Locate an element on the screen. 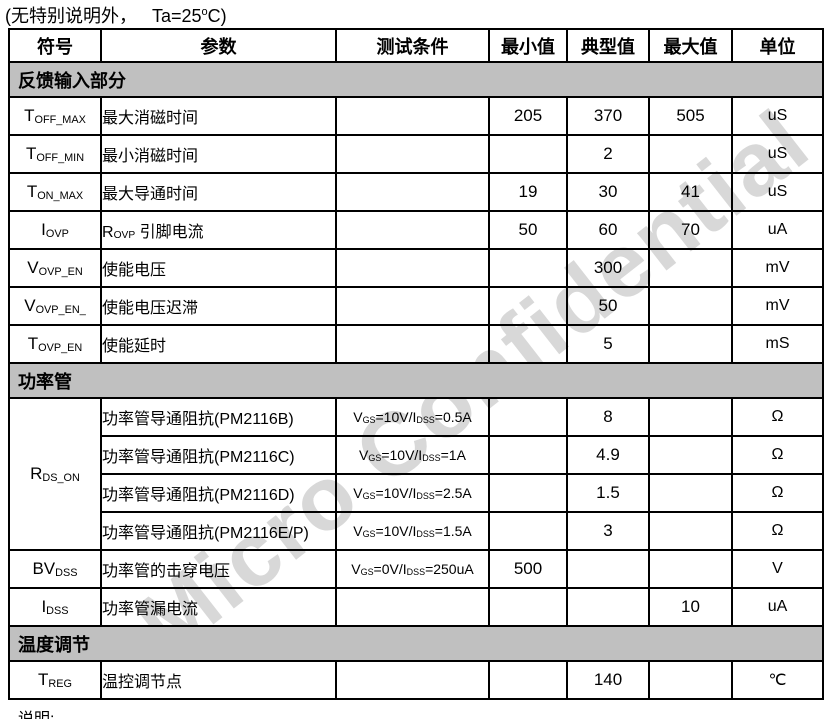 Image resolution: width=830 pixels, height=719 pixels. cell-typ: 5 is located at coordinates (608, 344).